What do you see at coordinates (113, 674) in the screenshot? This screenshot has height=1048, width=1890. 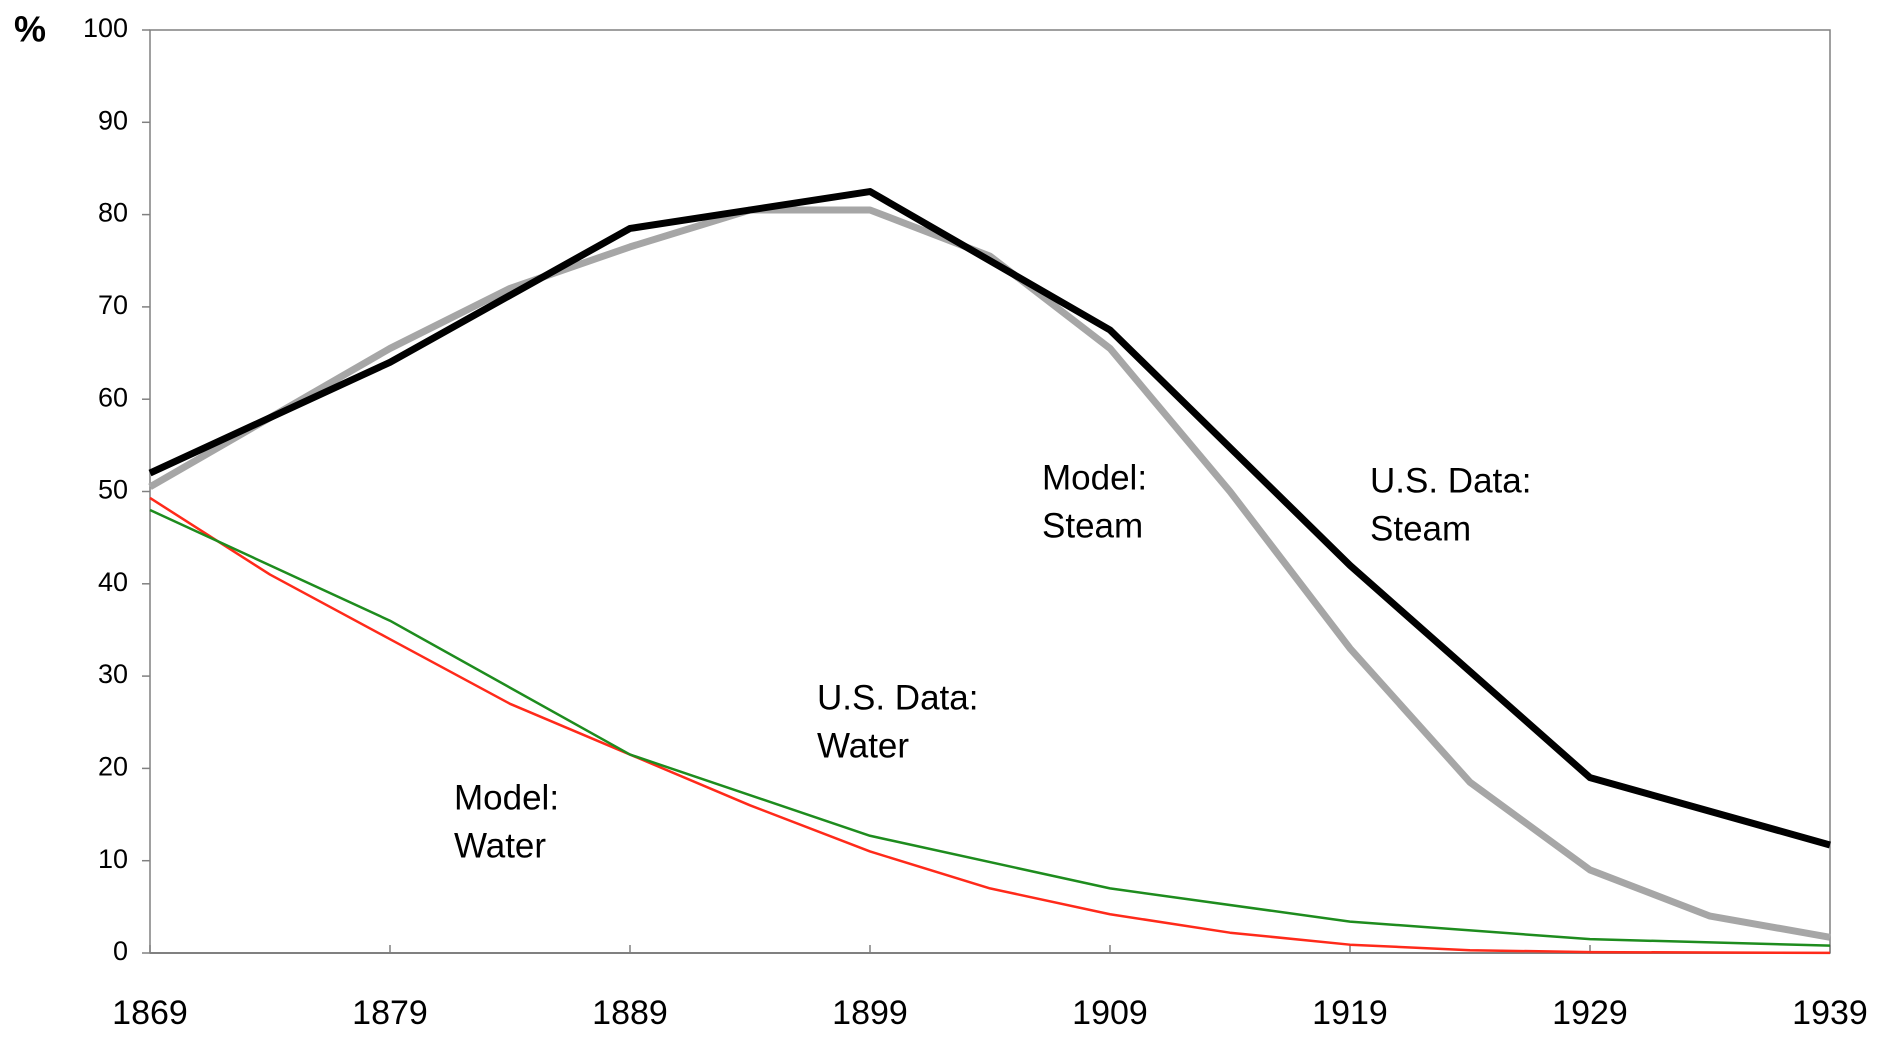 I see `y-tick-label: 30` at bounding box center [113, 674].